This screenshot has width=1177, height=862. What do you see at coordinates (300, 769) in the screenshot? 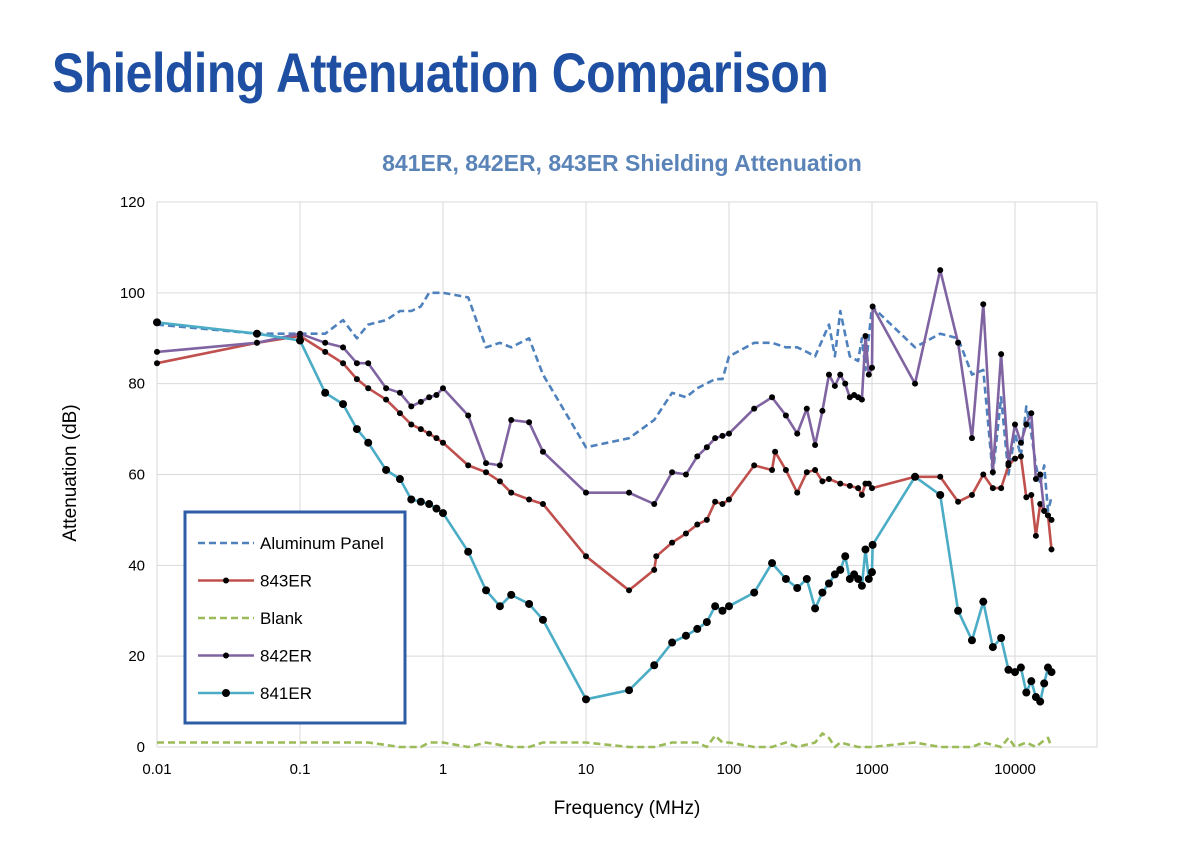
I see `x-tick-label: 0.1` at bounding box center [300, 769].